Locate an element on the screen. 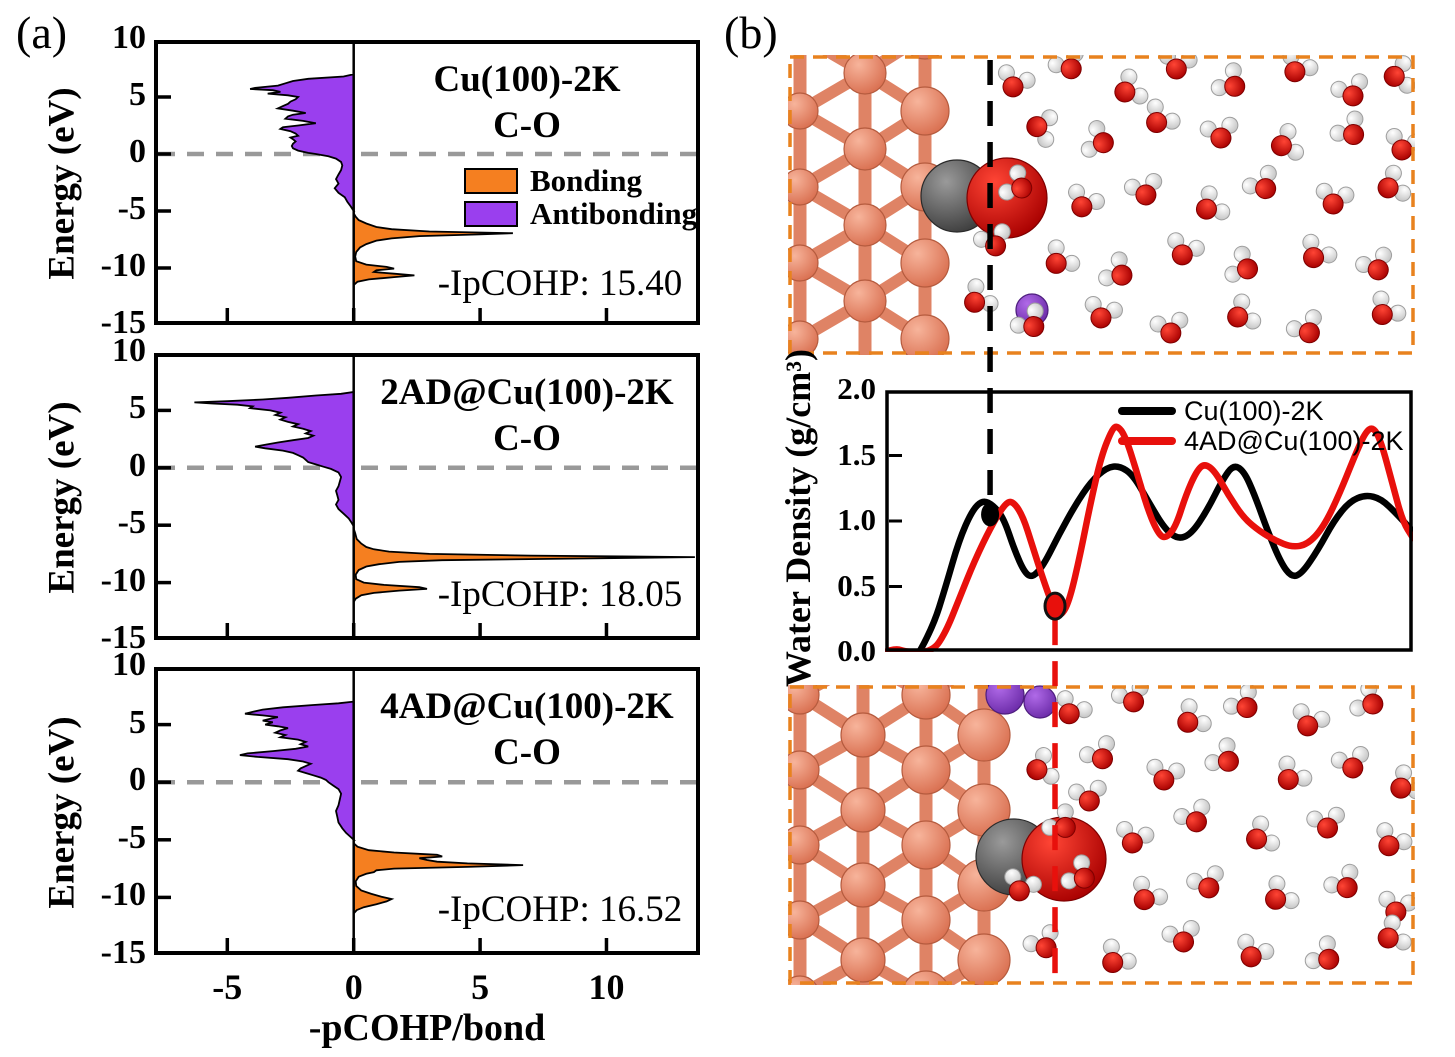  legend-row-antibonding: Antibonding is located at coordinates (580, 213).